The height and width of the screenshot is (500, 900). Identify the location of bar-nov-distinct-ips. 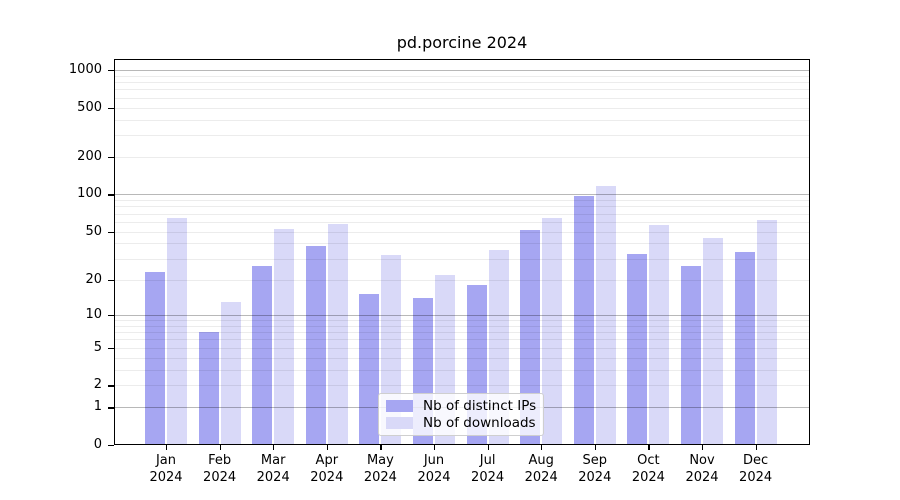
(691, 355).